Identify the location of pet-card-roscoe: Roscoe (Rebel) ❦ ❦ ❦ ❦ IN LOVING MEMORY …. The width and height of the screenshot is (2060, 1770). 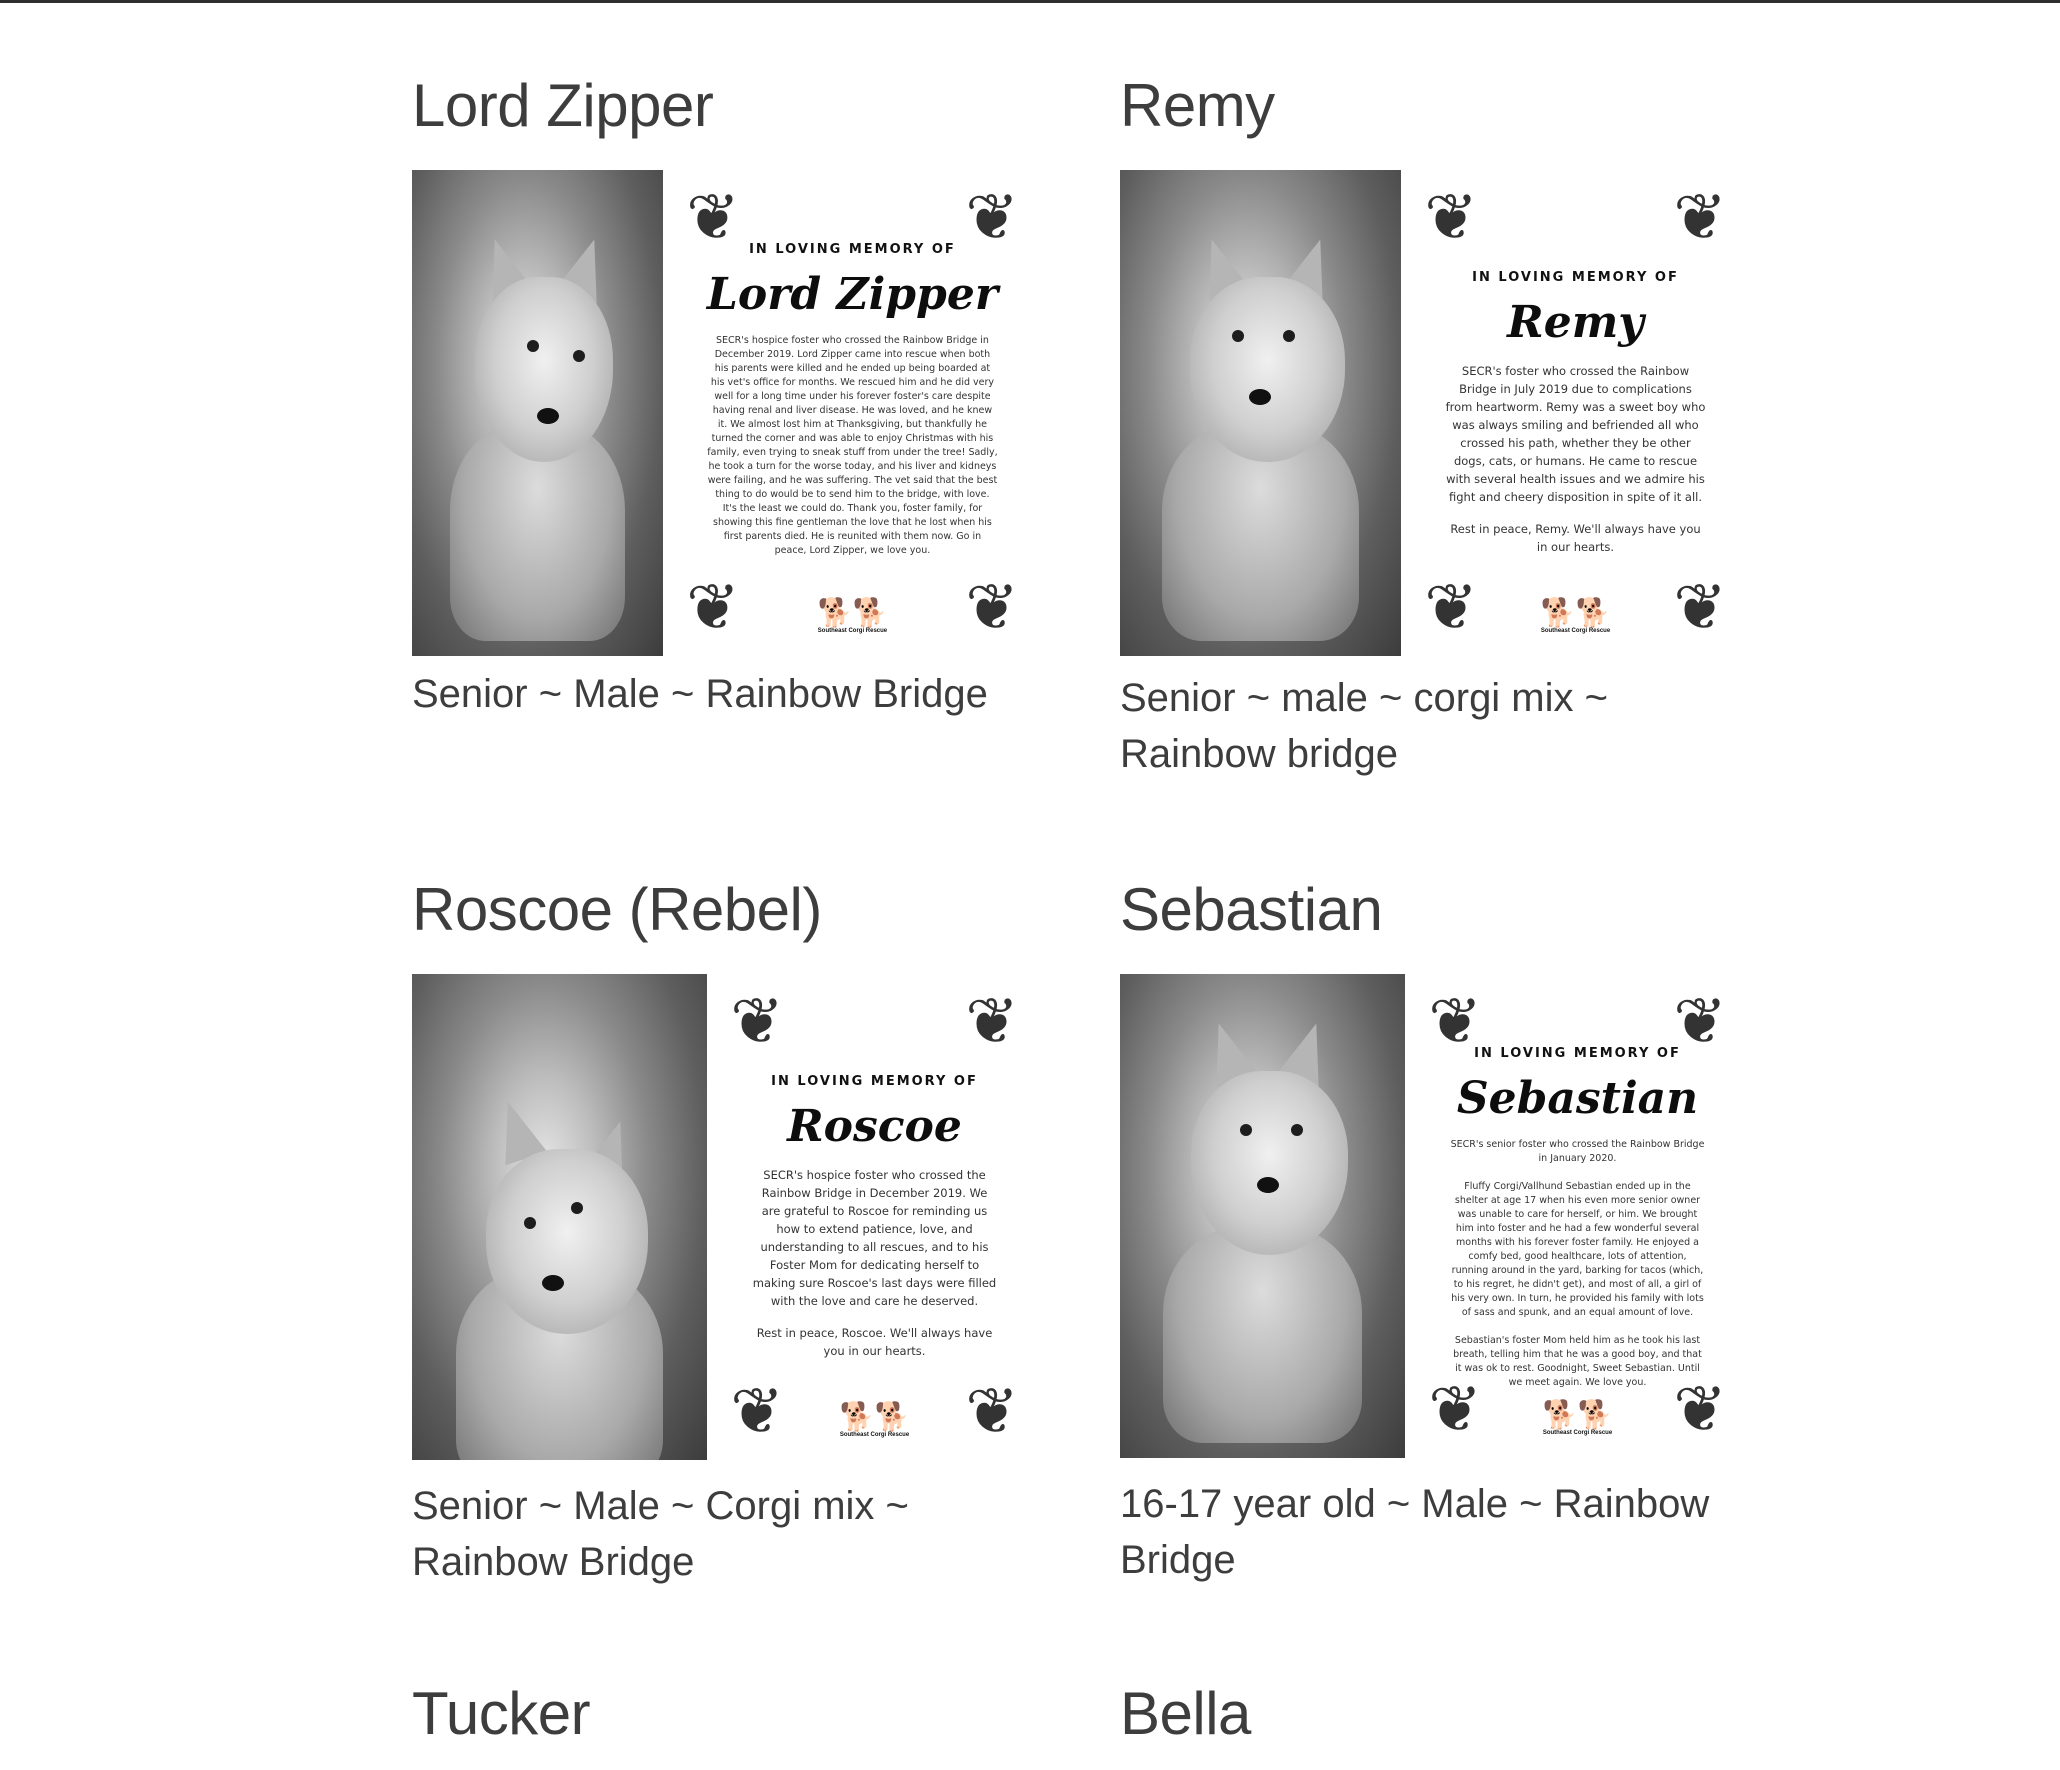
(732, 1229).